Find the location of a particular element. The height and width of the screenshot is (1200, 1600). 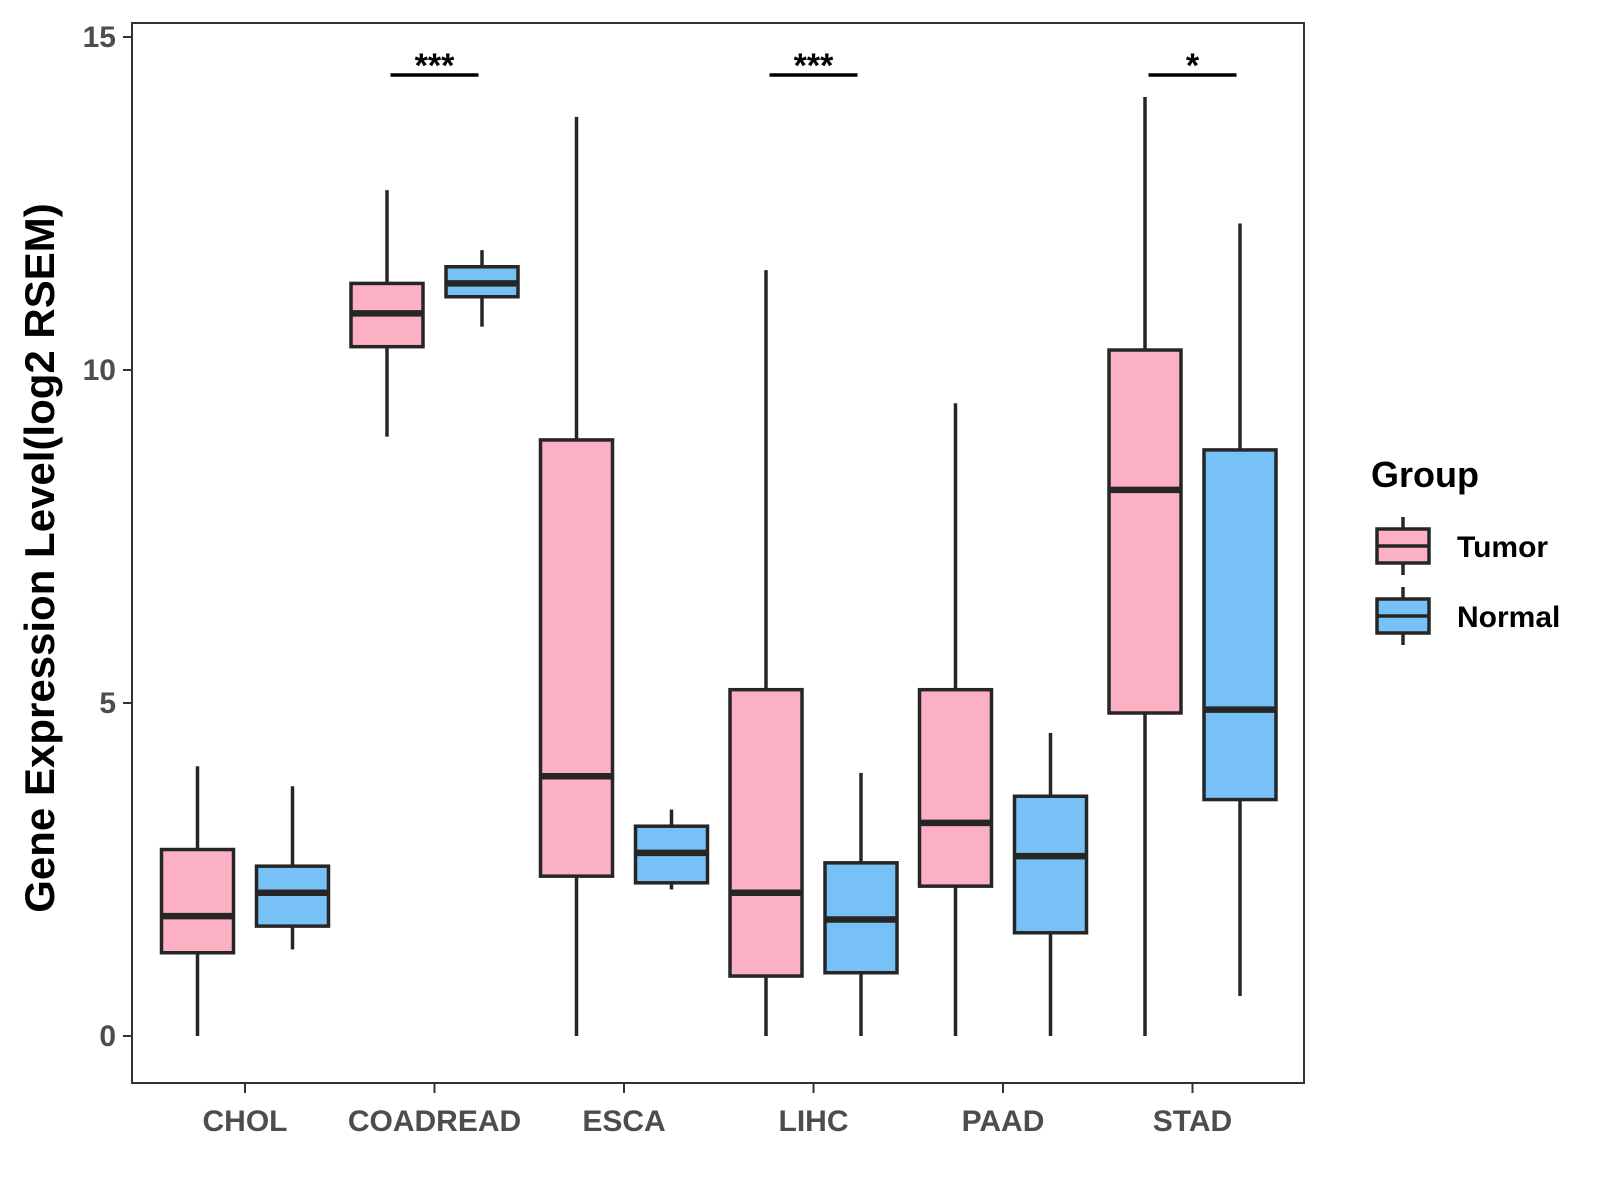

box-tumor-esca is located at coordinates (576, 576).